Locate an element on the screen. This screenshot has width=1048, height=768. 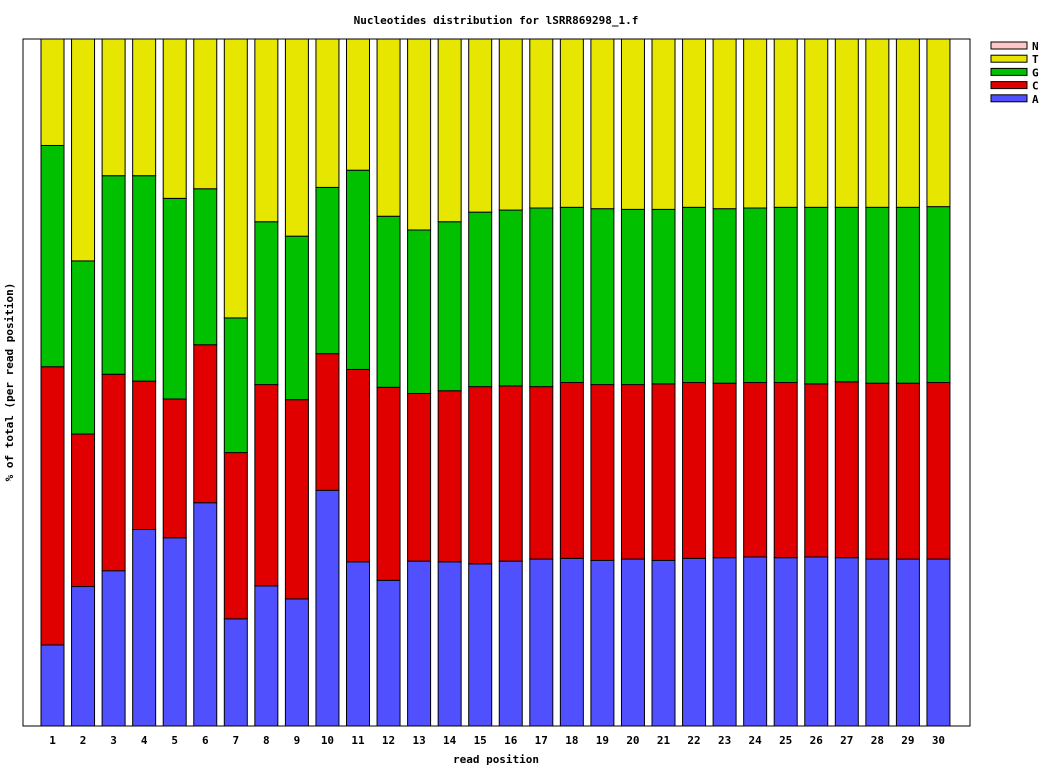
legend-label-G: G is located at coordinates (1035, 72).